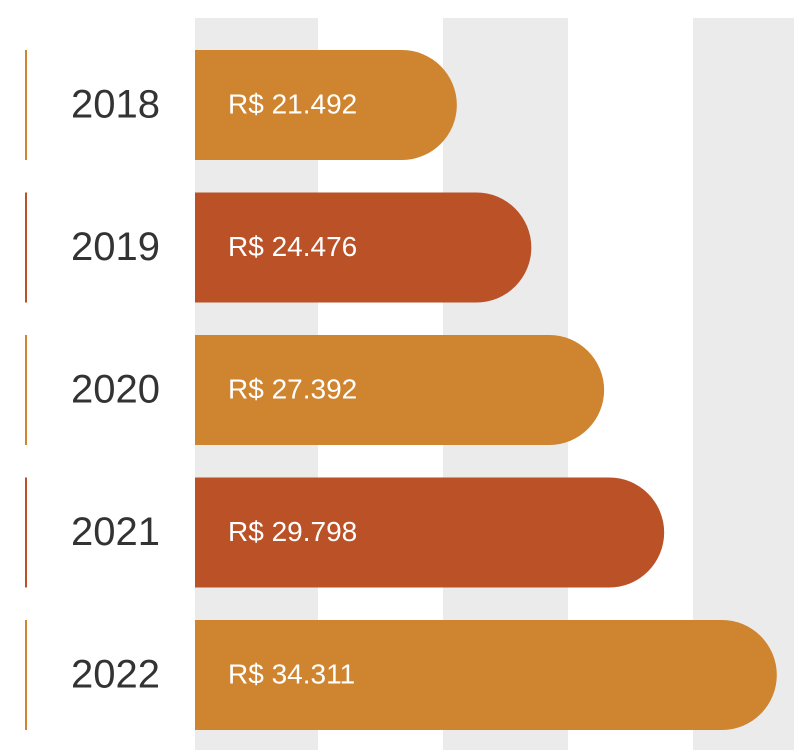 Image resolution: width=794 pixels, height=750 pixels. I want to click on value-label: R$ 21.492, so click(292, 103).